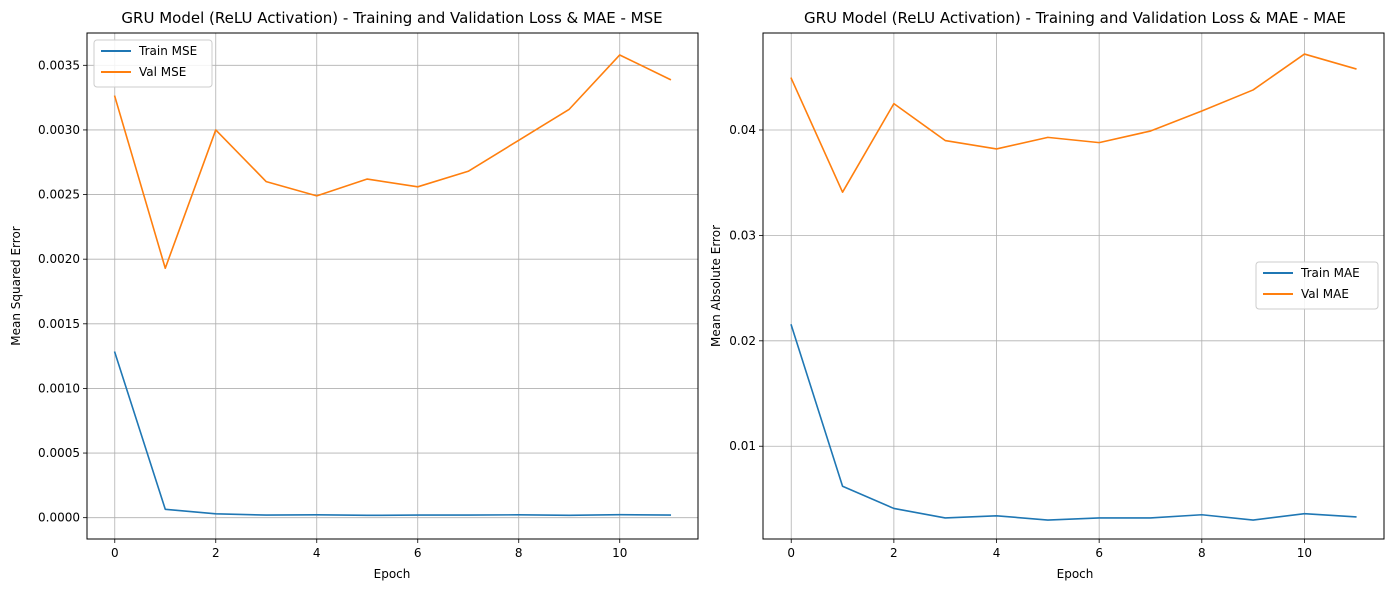 Image resolution: width=1389 pixels, height=590 pixels. Describe the element at coordinates (742, 446) in the screenshot. I see `mae-y-tick-label: 0.01` at that location.